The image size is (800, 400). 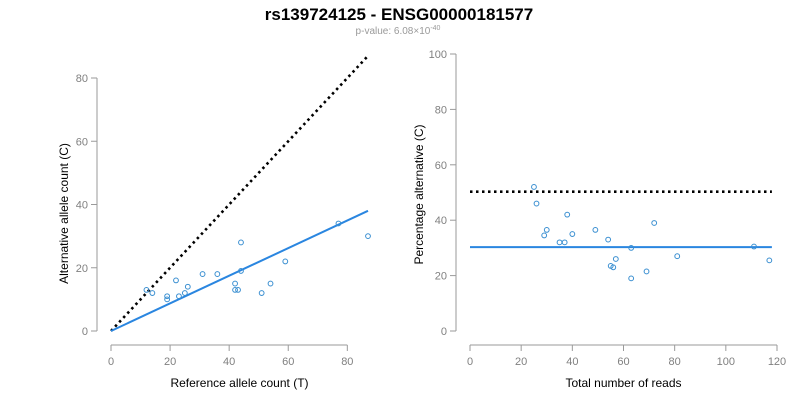 What do you see at coordinates (726, 362) in the screenshot?
I see `x-tick-label: 100` at bounding box center [726, 362].